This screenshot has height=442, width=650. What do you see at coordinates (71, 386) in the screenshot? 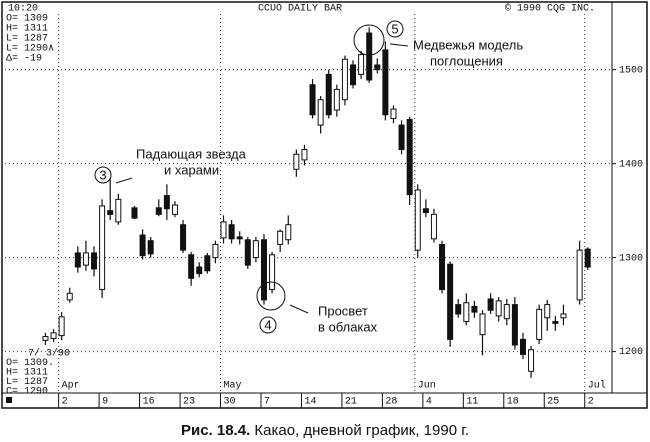
I see `month-label: Apr` at bounding box center [71, 386].